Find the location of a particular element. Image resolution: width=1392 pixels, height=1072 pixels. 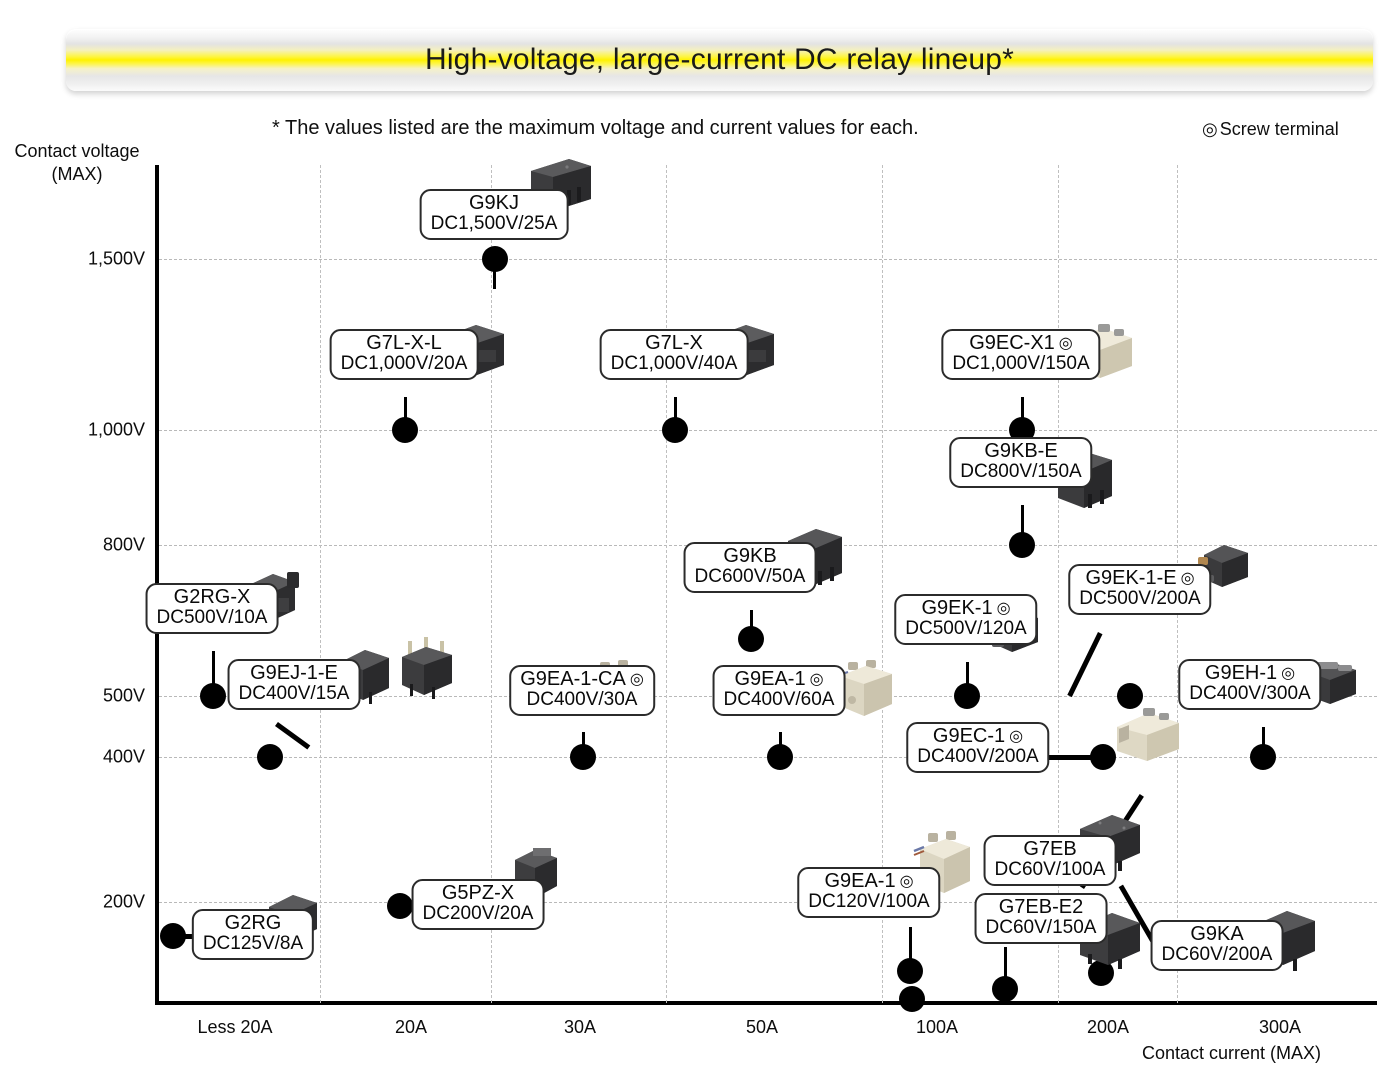

data-point-g9kb is located at coordinates (751, 639).